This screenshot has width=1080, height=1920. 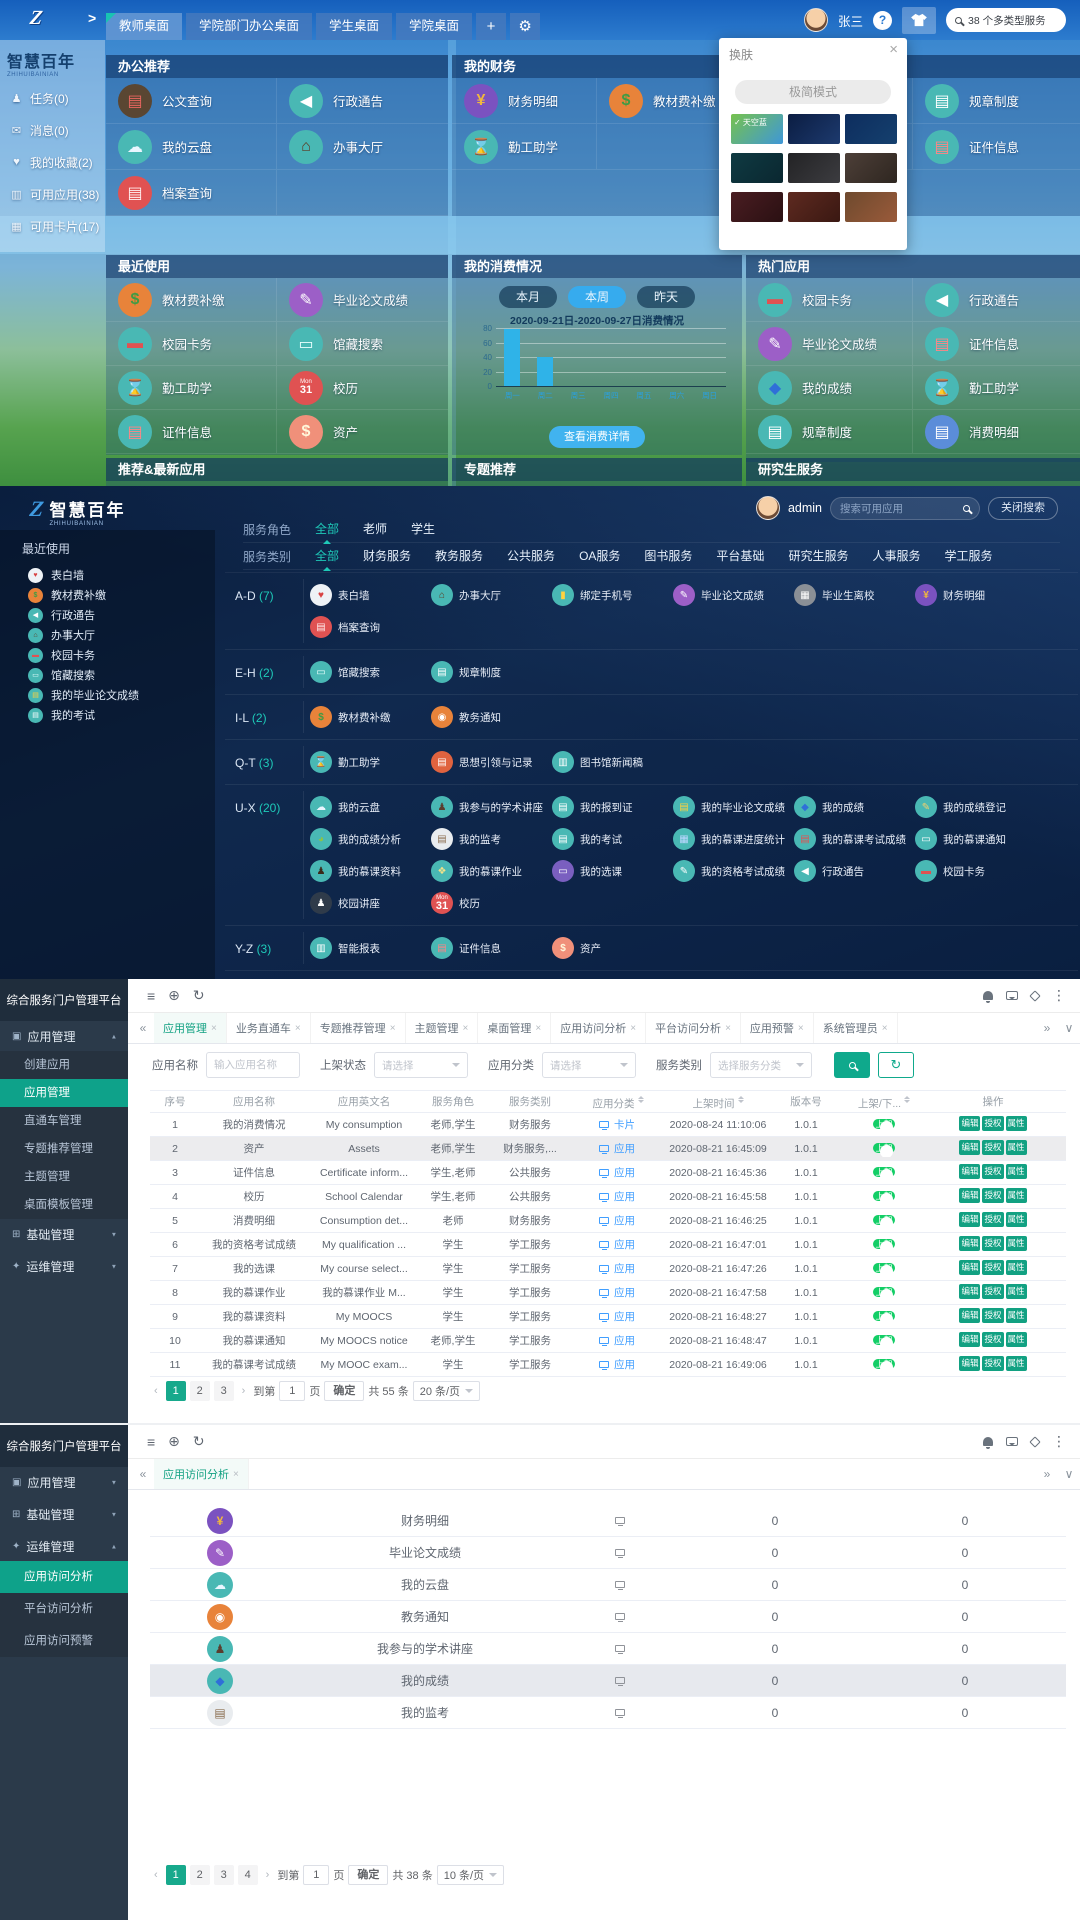 What do you see at coordinates (52, 98) in the screenshot?
I see `sidebar-item: ♟ 任务(0)` at bounding box center [52, 98].